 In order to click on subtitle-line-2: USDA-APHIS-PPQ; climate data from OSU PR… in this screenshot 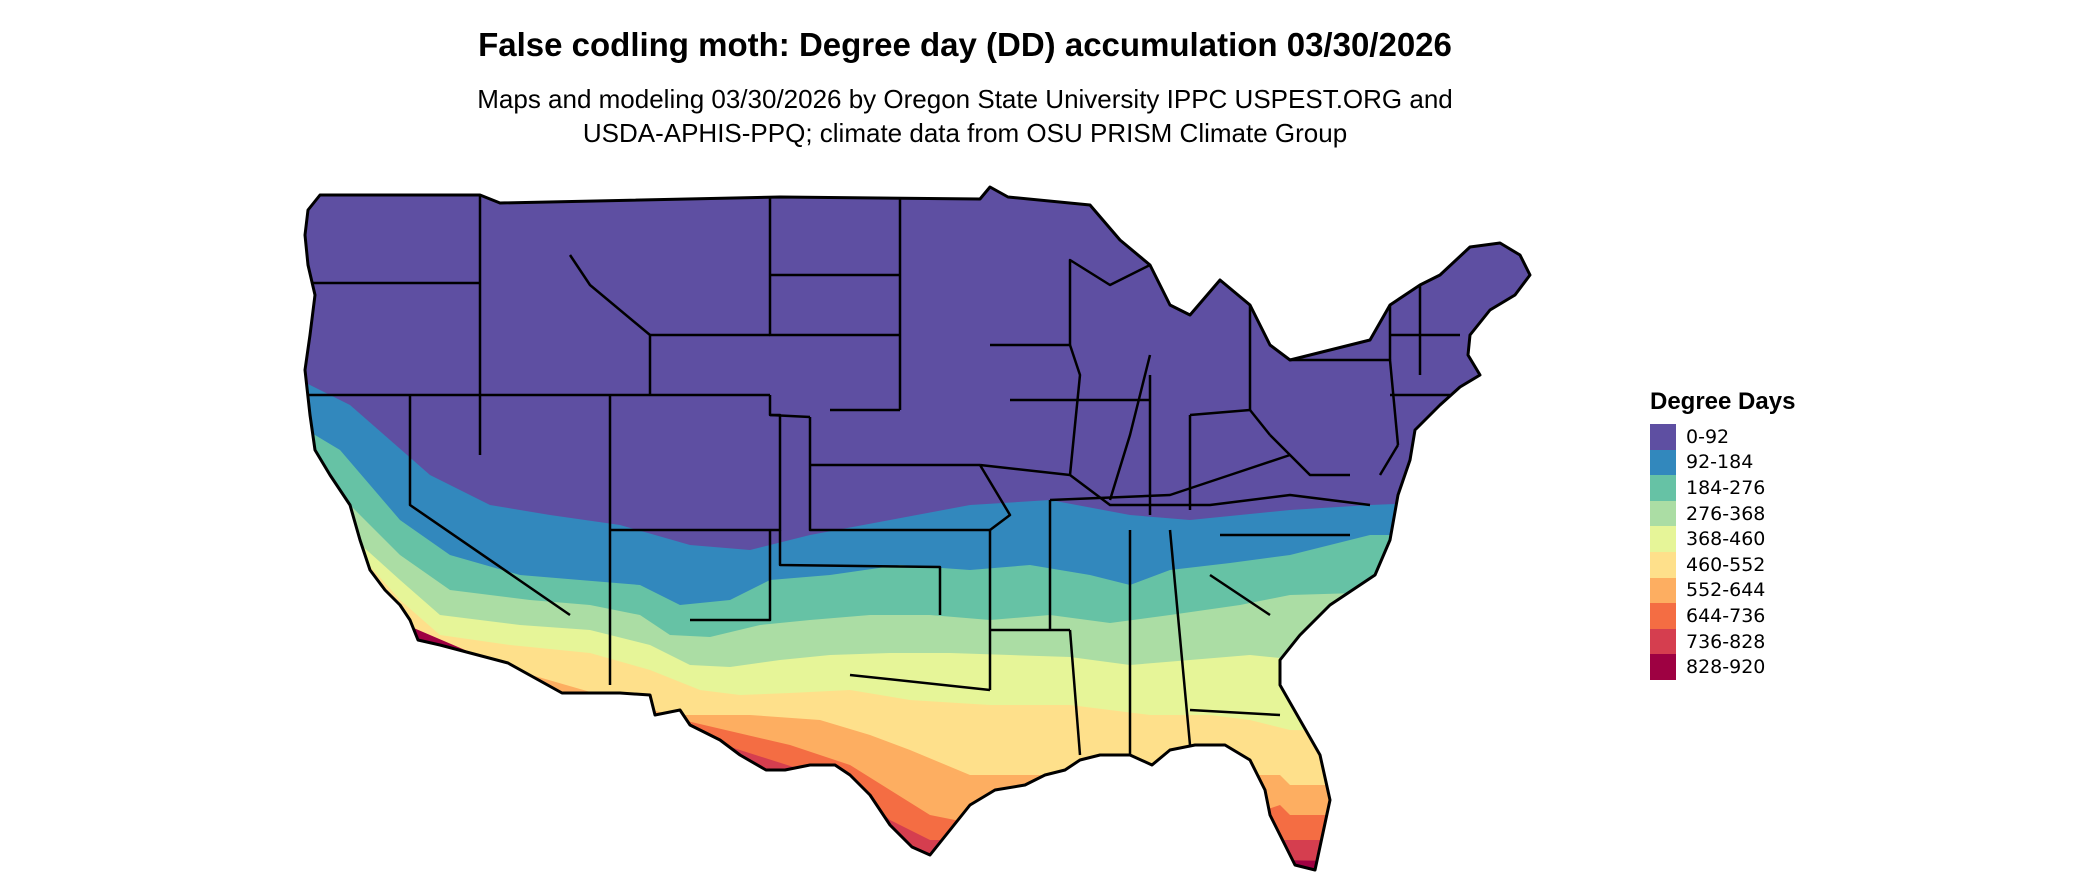, I will do `click(965, 133)`.